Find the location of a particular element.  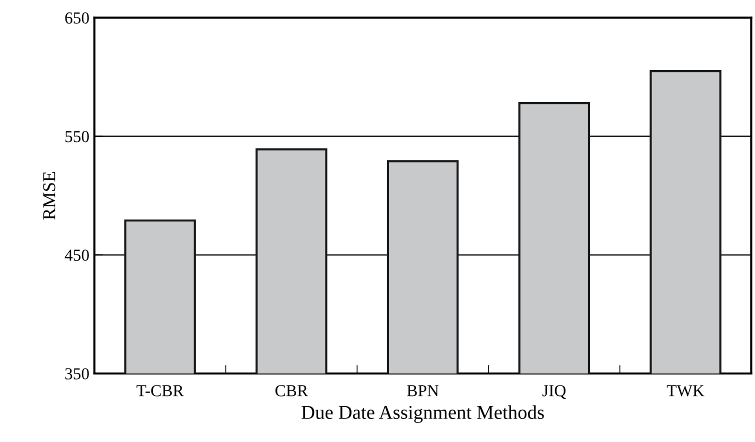

x-tick-label: CBR is located at coordinates (291, 390).